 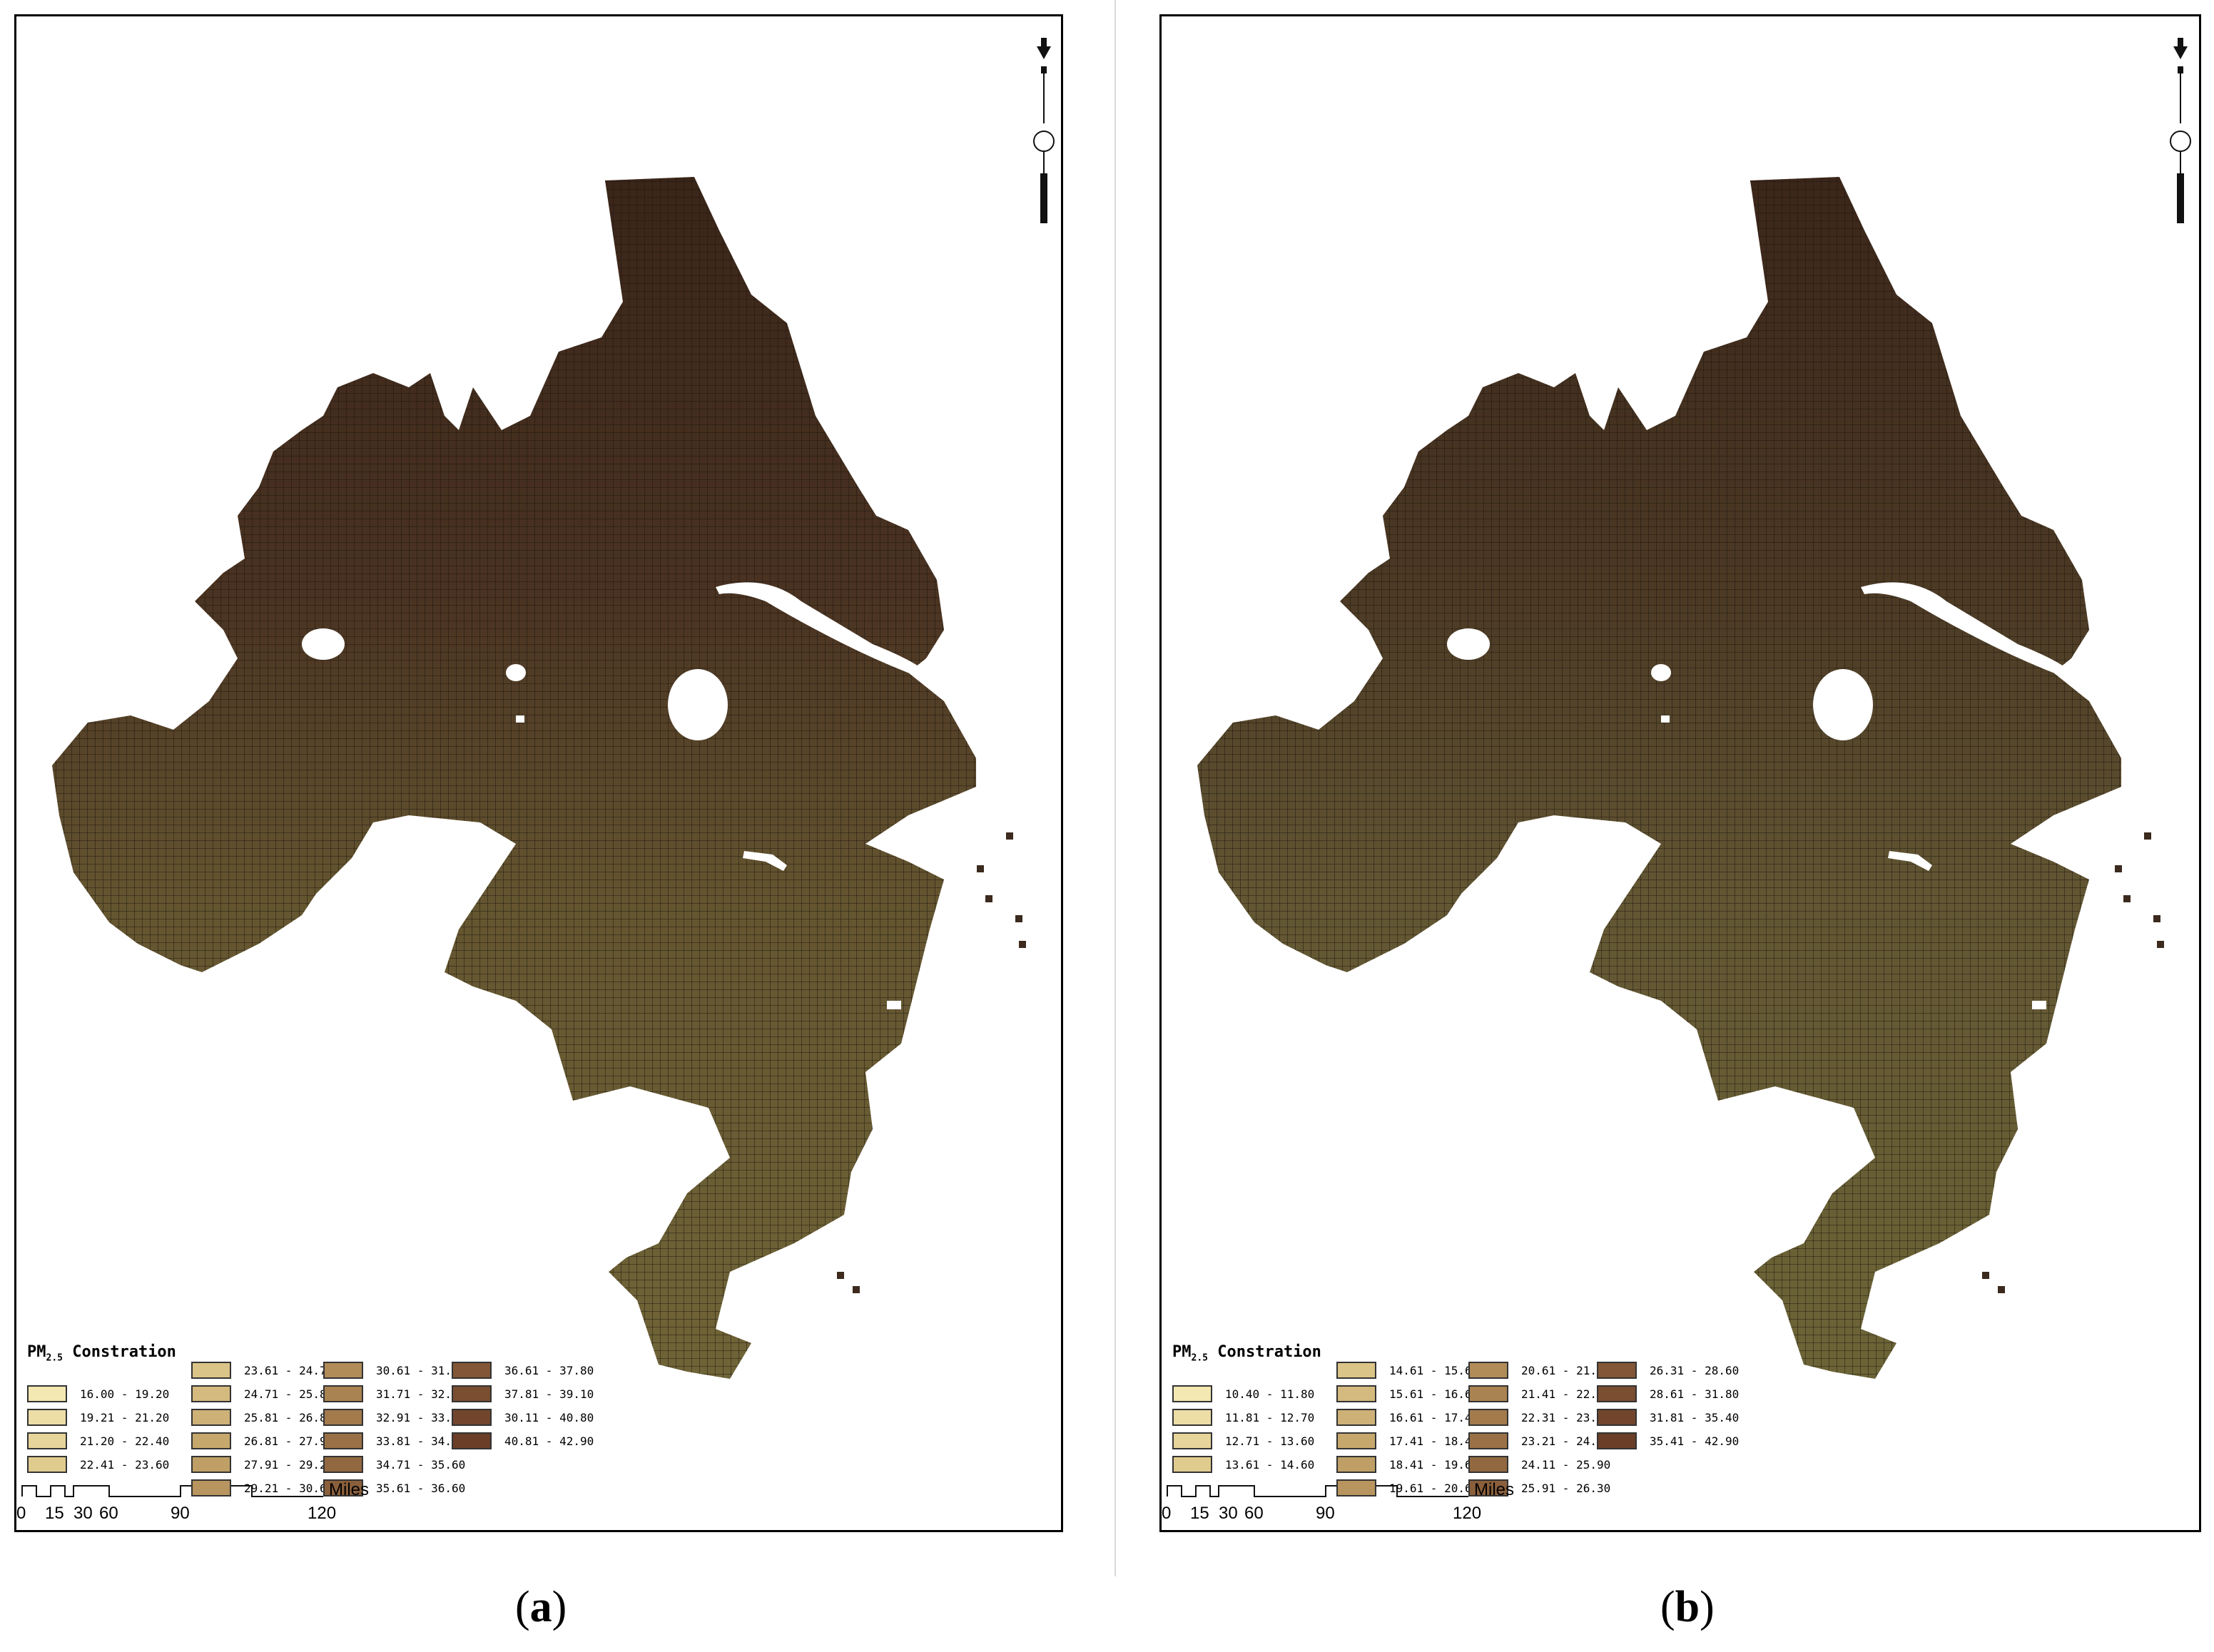 I want to click on scale-label: 120, so click(x=322, y=1513).